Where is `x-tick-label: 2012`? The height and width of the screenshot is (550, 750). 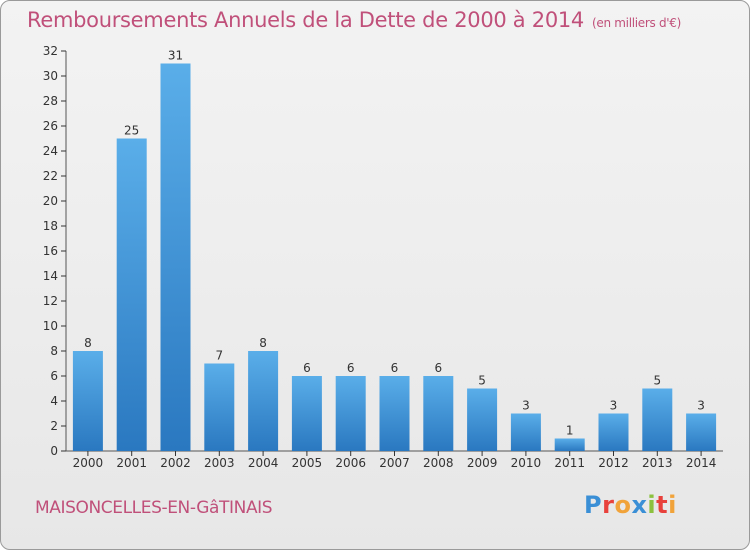
x-tick-label: 2012 is located at coordinates (613, 463).